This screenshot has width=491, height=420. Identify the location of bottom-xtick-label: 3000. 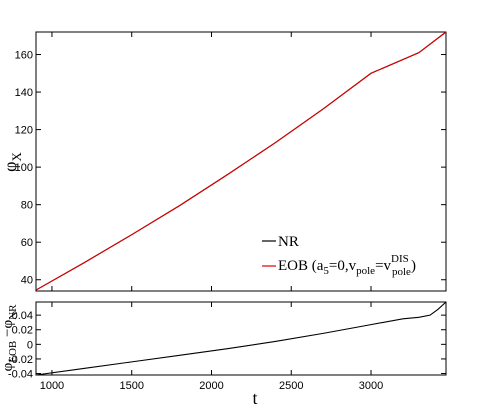
(371, 386).